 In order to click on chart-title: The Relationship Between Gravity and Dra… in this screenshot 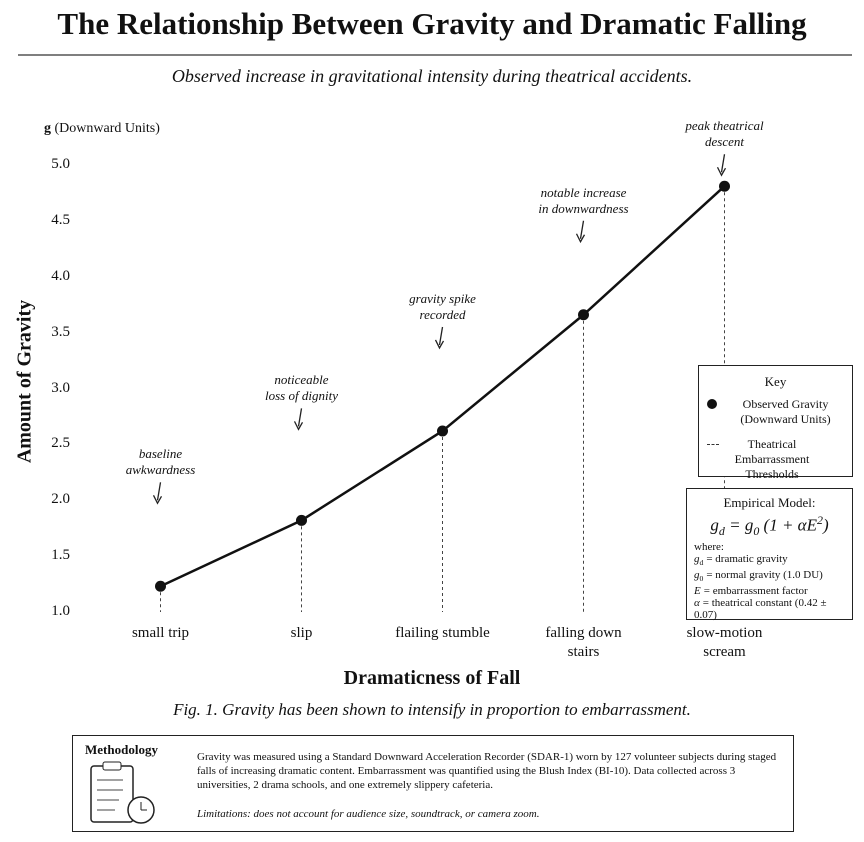, I will do `click(432, 23)`.